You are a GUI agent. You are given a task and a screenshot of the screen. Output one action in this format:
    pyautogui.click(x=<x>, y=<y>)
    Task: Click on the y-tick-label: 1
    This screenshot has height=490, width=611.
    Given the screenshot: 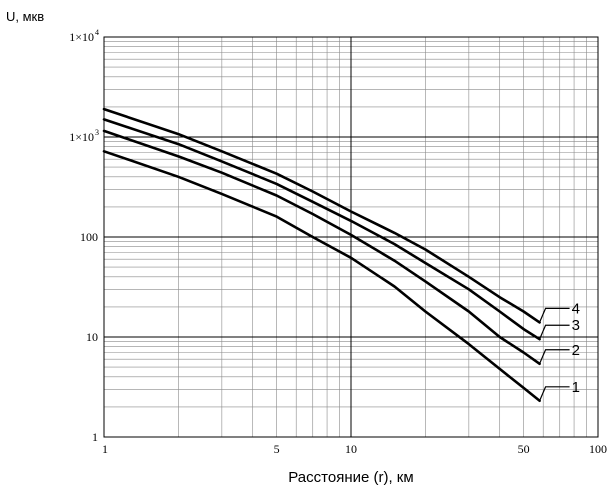 What is the action you would take?
    pyautogui.click(x=95, y=437)
    